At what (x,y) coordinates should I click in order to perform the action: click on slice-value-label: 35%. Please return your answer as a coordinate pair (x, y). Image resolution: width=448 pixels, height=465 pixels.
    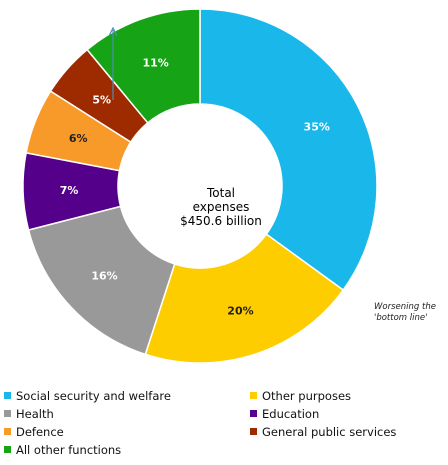
    Looking at the image, I should click on (317, 127).